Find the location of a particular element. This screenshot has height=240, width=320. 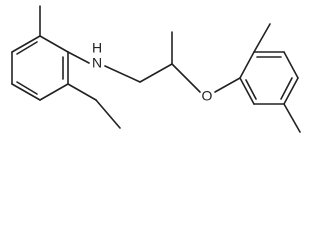

n-bond is located at coordinates (78, 57).